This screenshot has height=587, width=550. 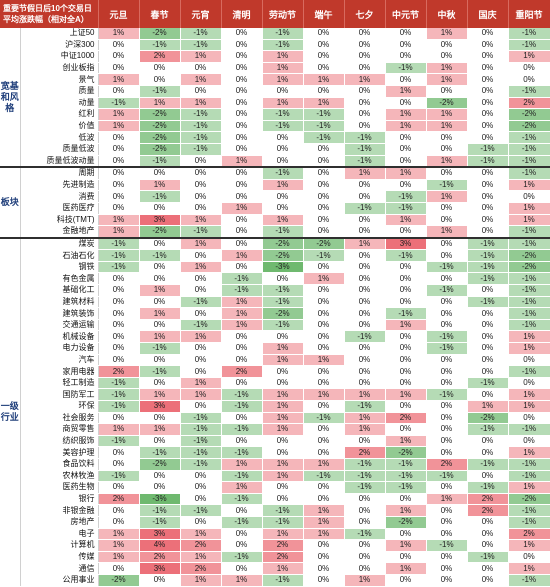 What do you see at coordinates (275, 418) in the screenshot?
I see `table-row: 社会服务 0% 0% -1% 0% 1% -1% 1% 2% 0% -2% 0%` at bounding box center [275, 418].